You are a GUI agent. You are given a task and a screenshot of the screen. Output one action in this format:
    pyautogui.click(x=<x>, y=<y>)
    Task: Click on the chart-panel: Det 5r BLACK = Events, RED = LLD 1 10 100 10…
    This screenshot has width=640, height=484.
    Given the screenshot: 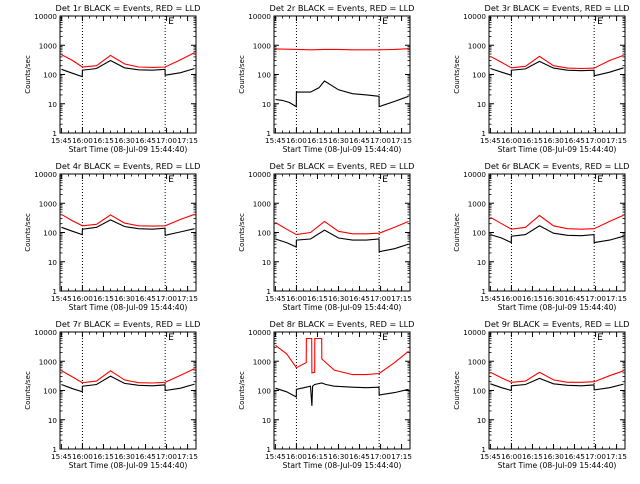 What is the action you would take?
    pyautogui.click(x=326, y=236)
    